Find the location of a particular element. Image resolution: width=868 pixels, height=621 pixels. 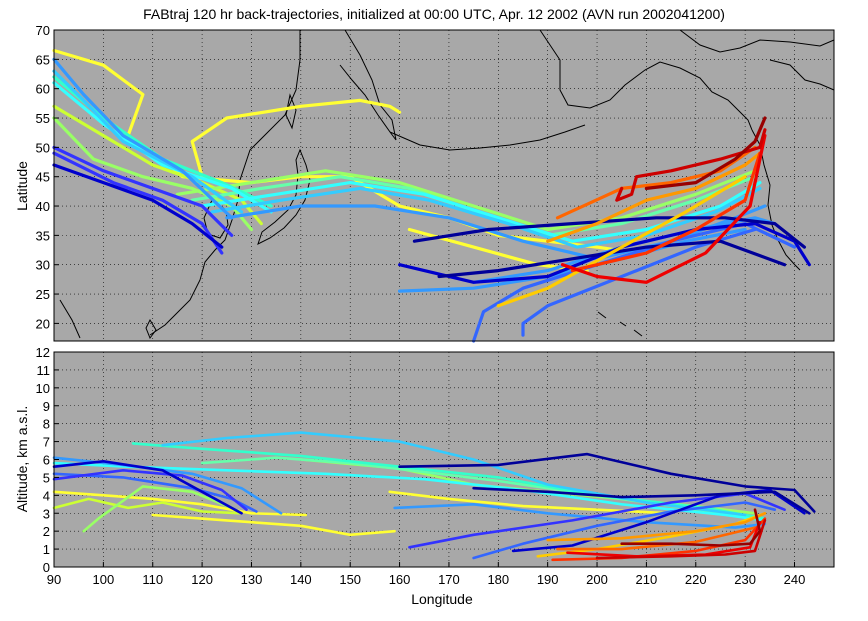

altitude-x-tick-label: 100 is located at coordinates (104, 579).